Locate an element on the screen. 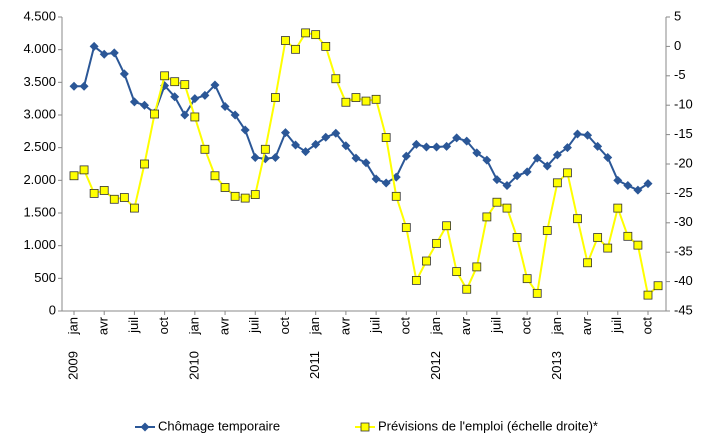 The image size is (702, 439). y-tick-label: 2.000 is located at coordinates (39, 179).